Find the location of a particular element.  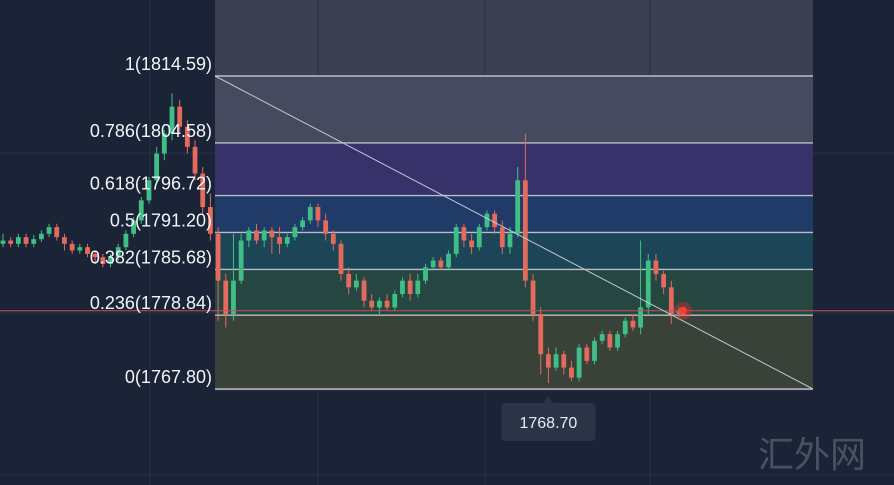

fib-level-label: 0.236(1778.84) is located at coordinates (151, 303).